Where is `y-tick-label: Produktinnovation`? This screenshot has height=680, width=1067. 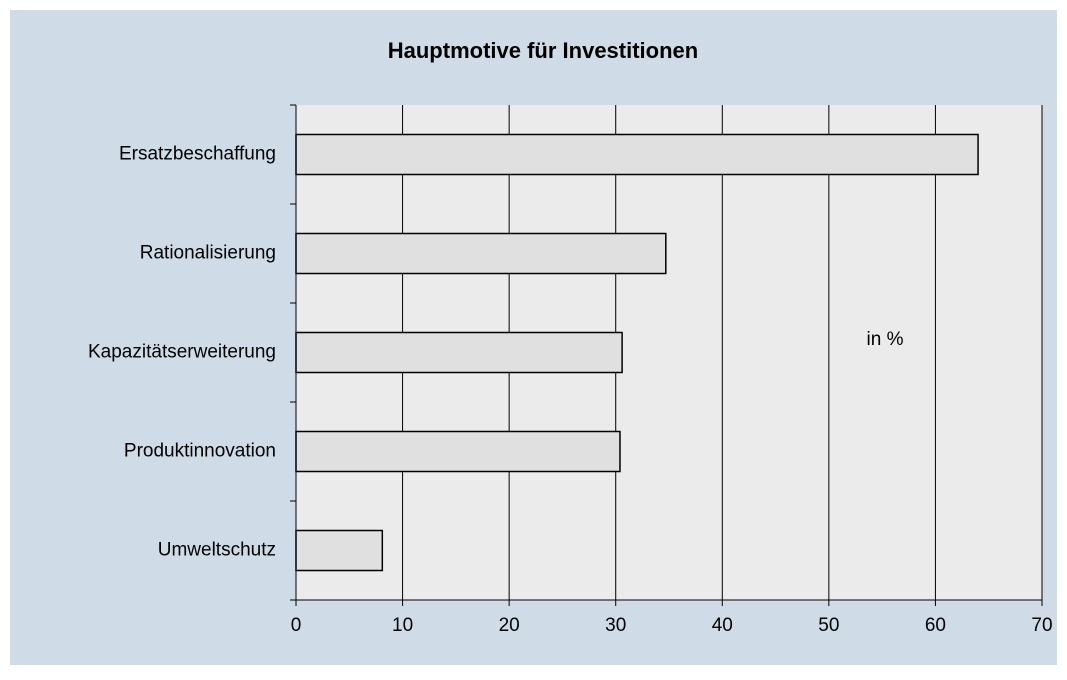
y-tick-label: Produktinnovation is located at coordinates (200, 451).